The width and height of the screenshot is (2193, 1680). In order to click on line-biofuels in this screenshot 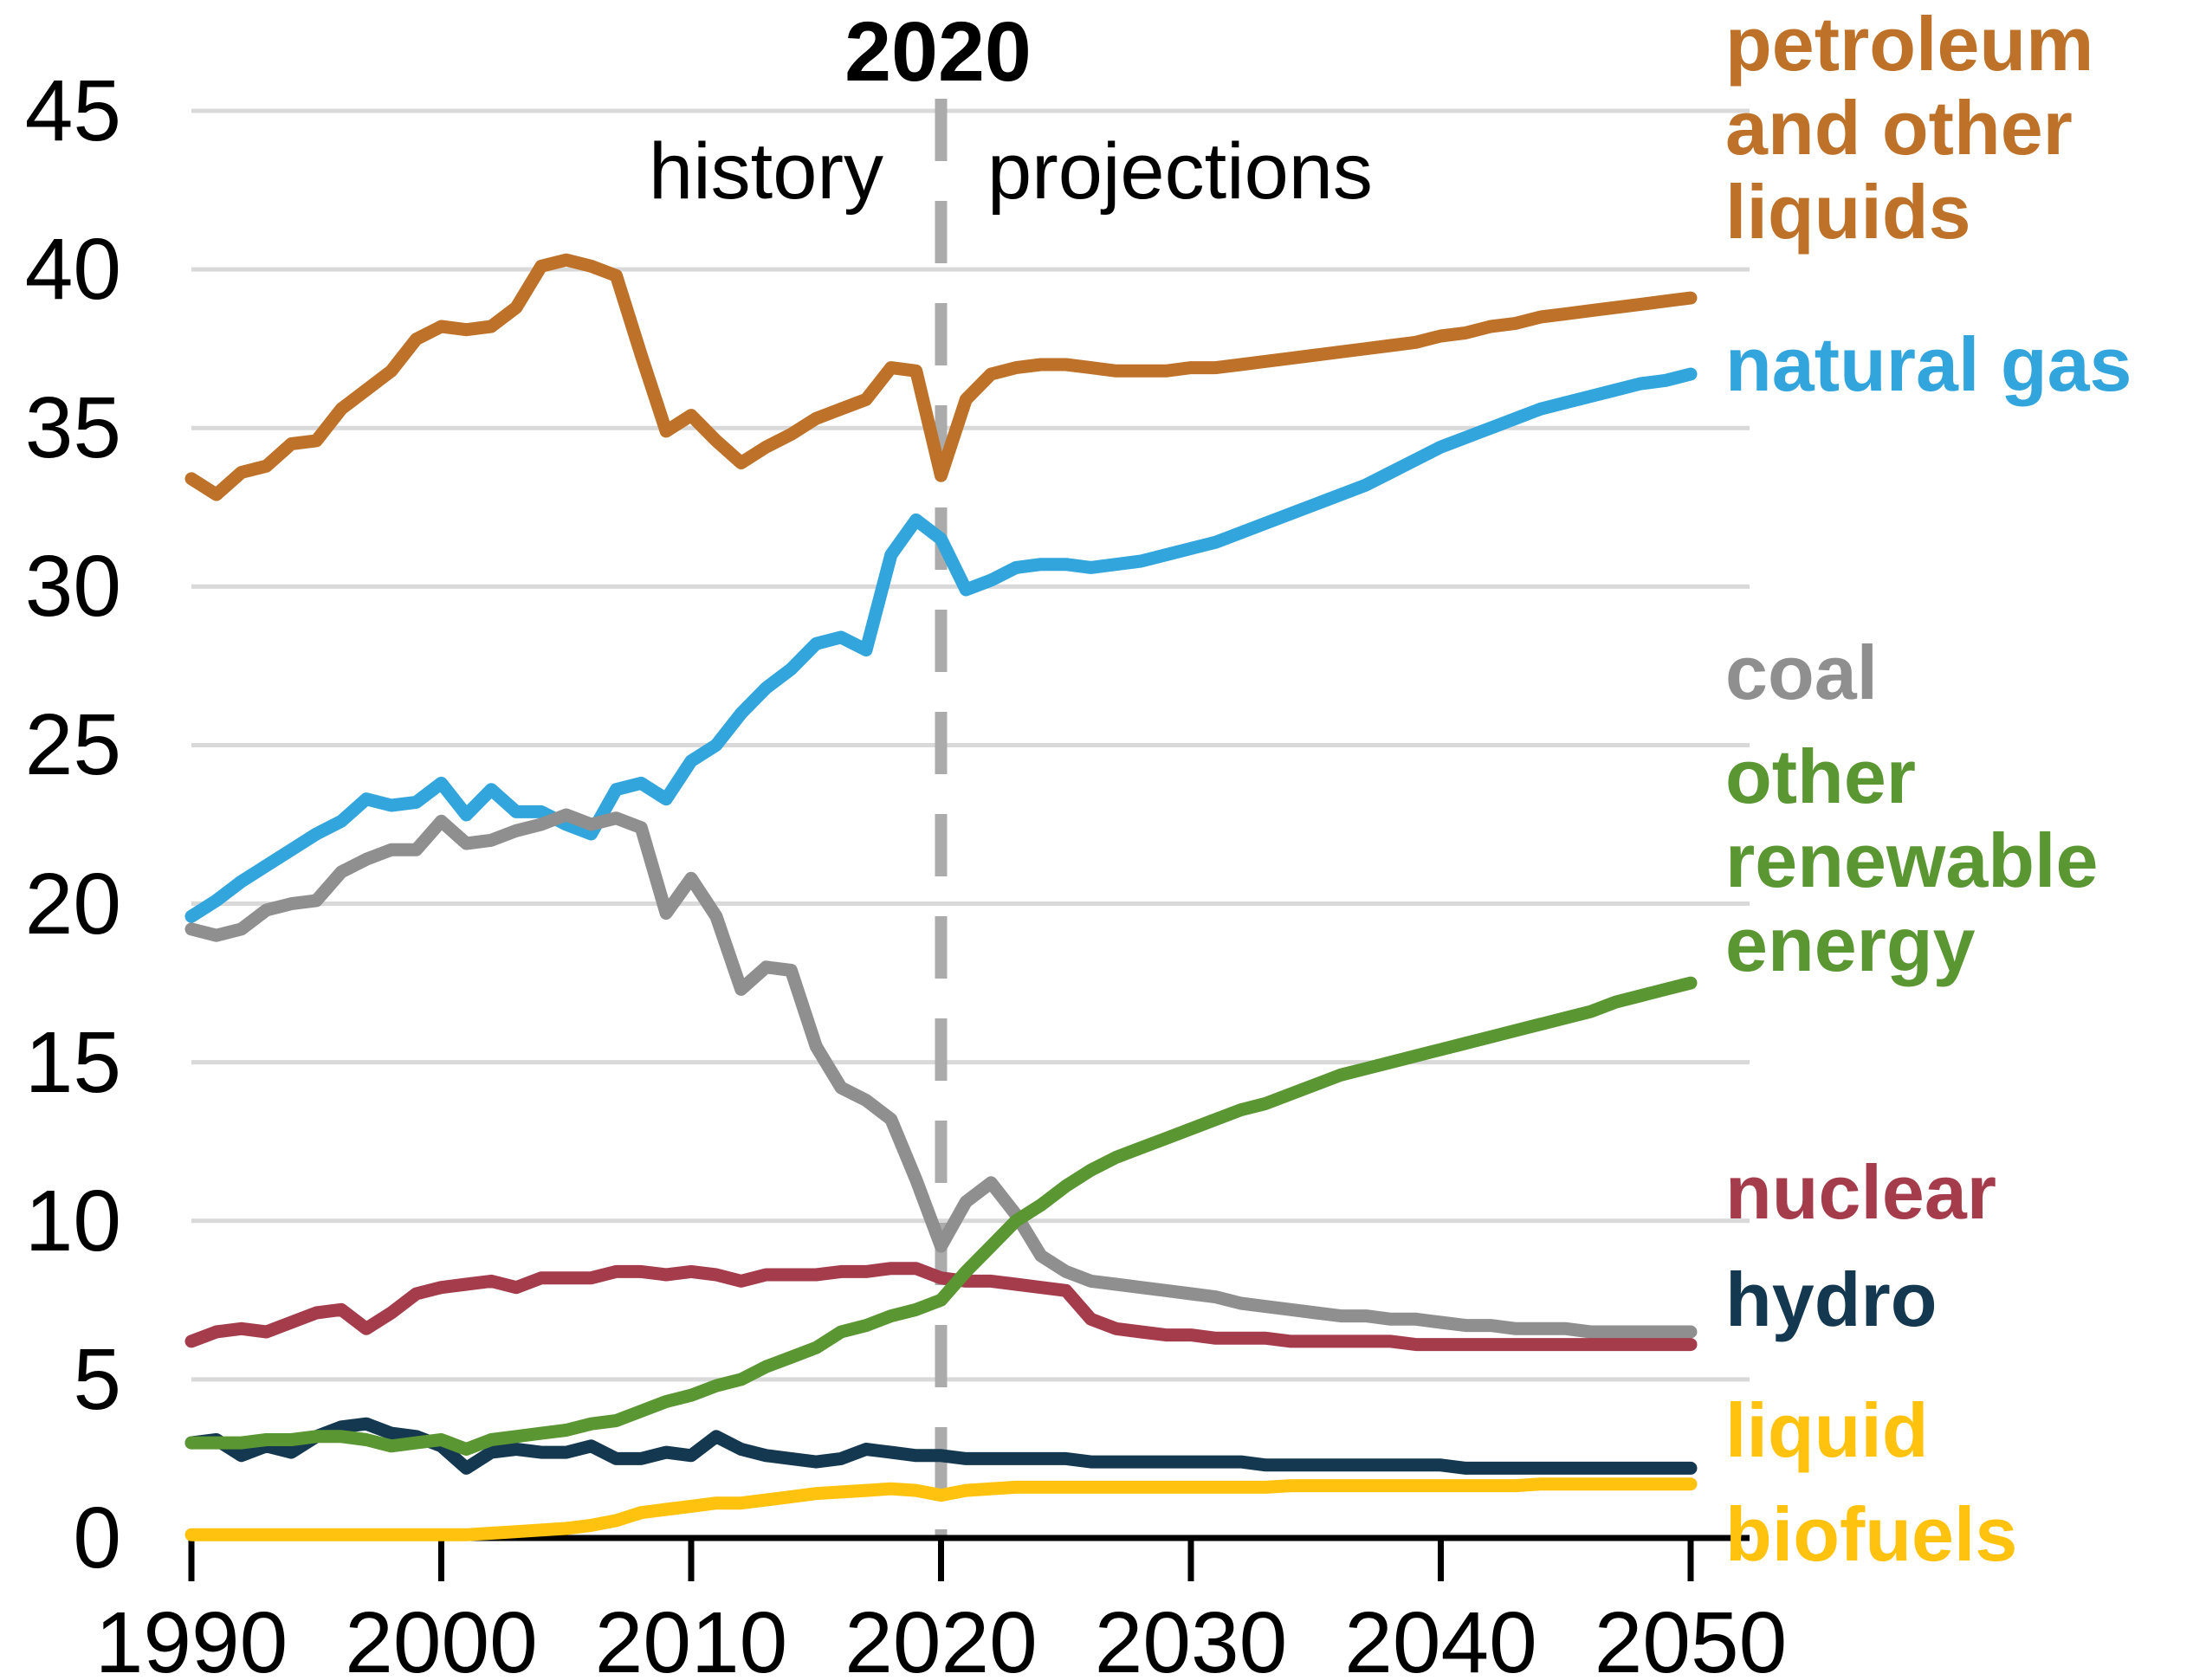, I will do `click(941, 1509)`.